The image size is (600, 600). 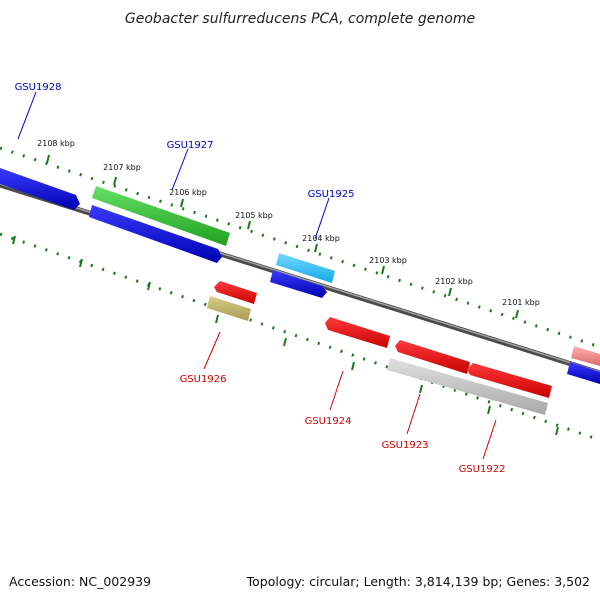 I want to click on kbp-label: 2101 kbp, so click(x=521, y=302).